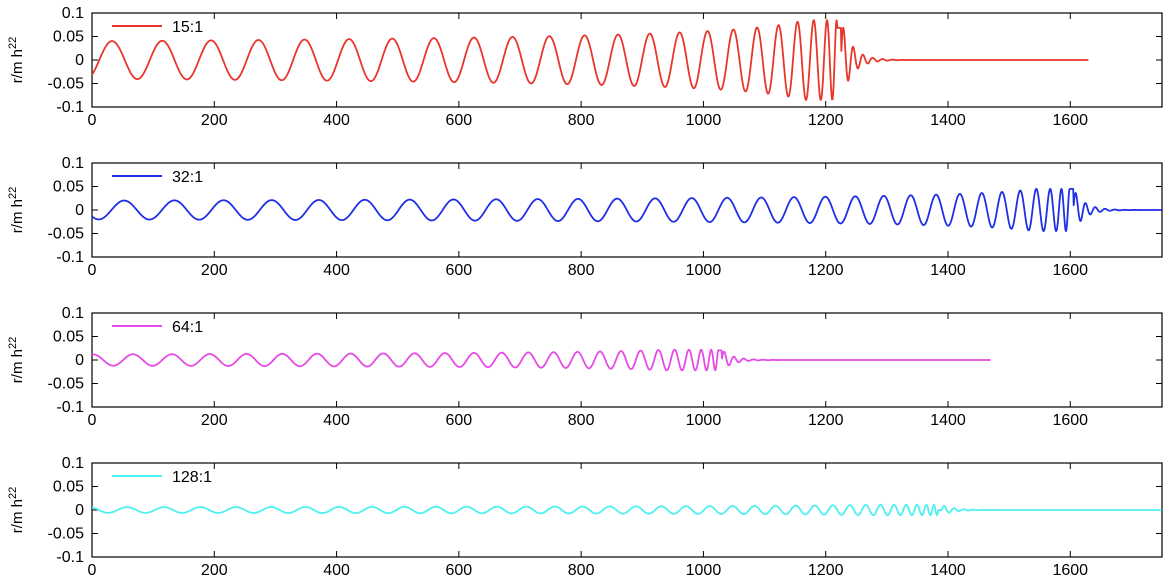 The height and width of the screenshot is (587, 1174). I want to click on legend-label: 32:1, so click(187, 177).